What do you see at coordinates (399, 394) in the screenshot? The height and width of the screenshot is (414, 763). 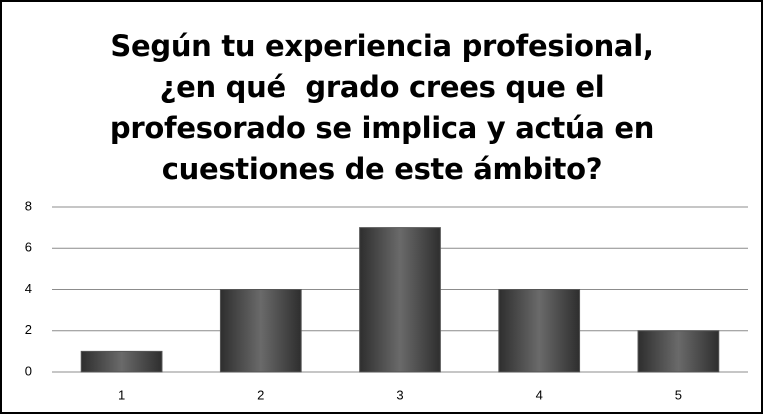 I see `x-tick-label: 3` at bounding box center [399, 394].